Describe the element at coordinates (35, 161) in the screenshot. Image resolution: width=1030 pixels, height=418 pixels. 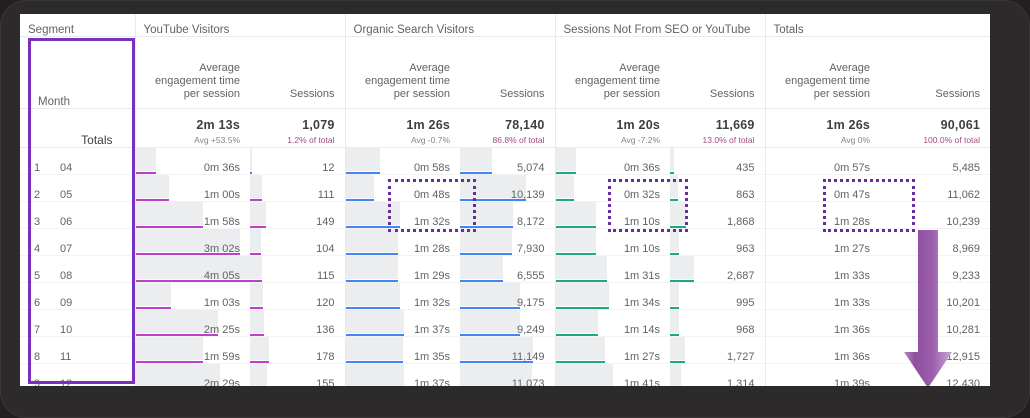
I see `row-index: 1` at that location.